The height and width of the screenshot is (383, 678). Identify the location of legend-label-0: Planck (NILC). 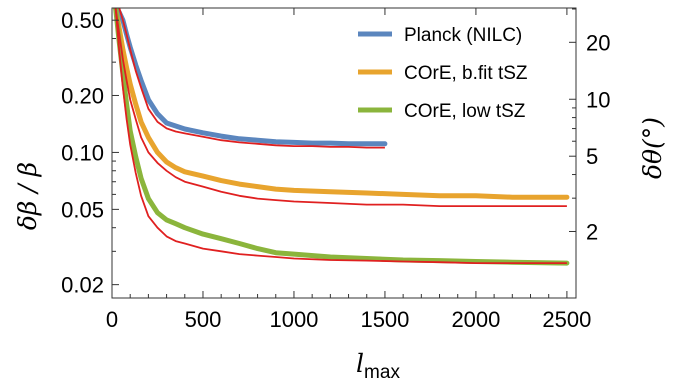
(463, 35).